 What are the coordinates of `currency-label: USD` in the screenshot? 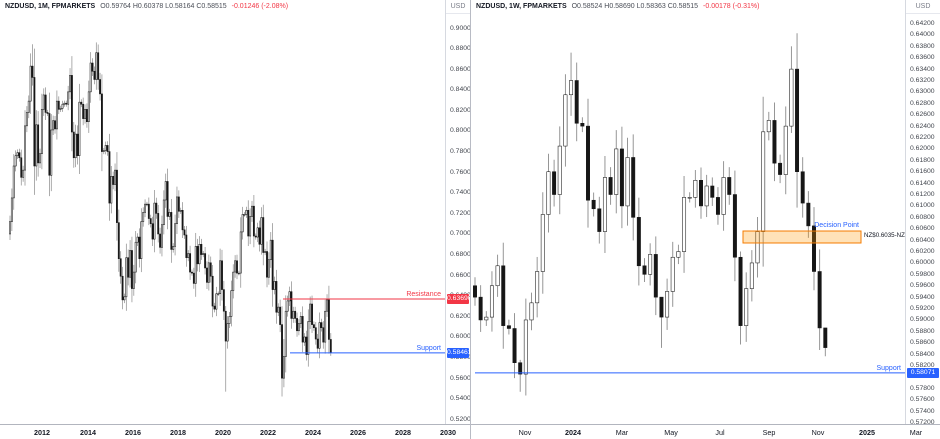 It's located at (458, 8).